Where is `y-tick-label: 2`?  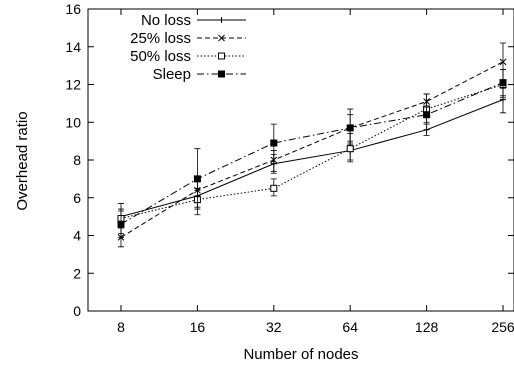
y-tick-label: 2 is located at coordinates (77, 273).